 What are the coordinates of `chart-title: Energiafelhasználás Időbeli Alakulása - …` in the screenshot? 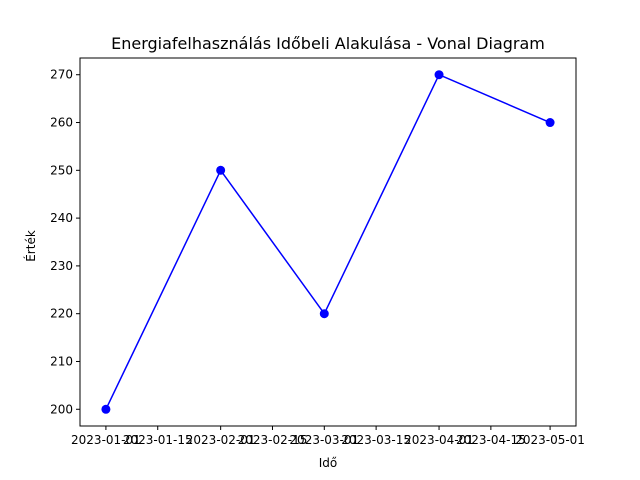 It's located at (328, 43).